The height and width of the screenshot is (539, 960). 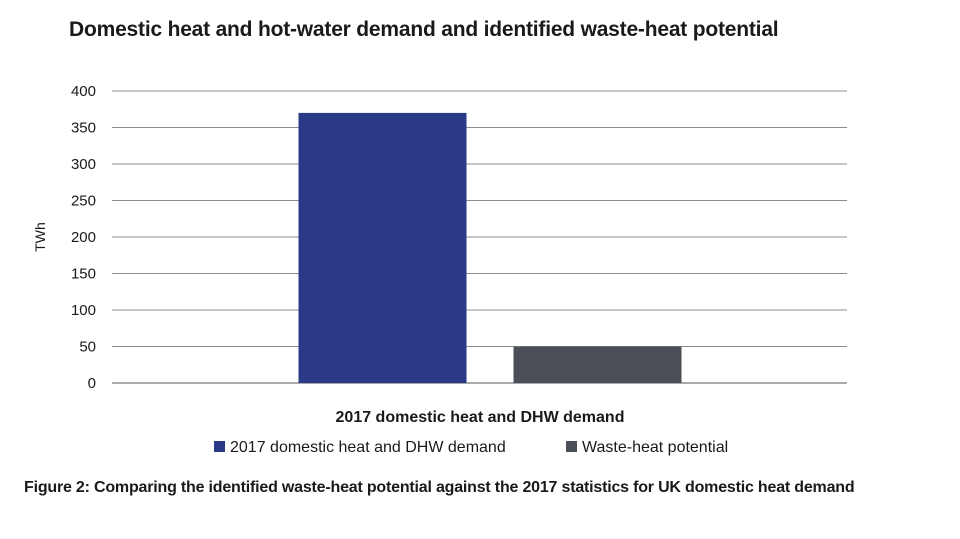 What do you see at coordinates (87, 347) in the screenshot?
I see `y-tick-label: 50` at bounding box center [87, 347].